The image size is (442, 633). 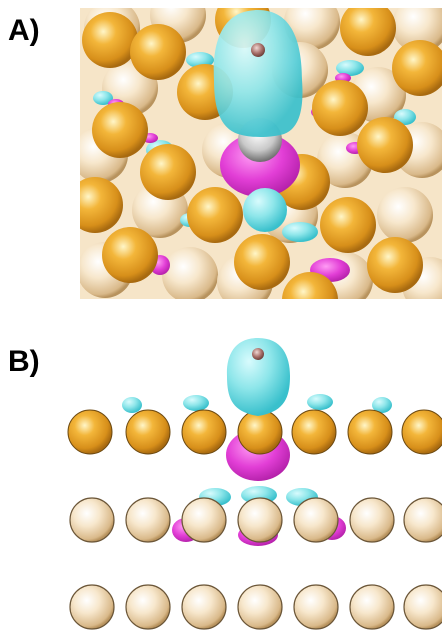 I want to click on cyan-isosurface-lobe, so click(x=265, y=210).